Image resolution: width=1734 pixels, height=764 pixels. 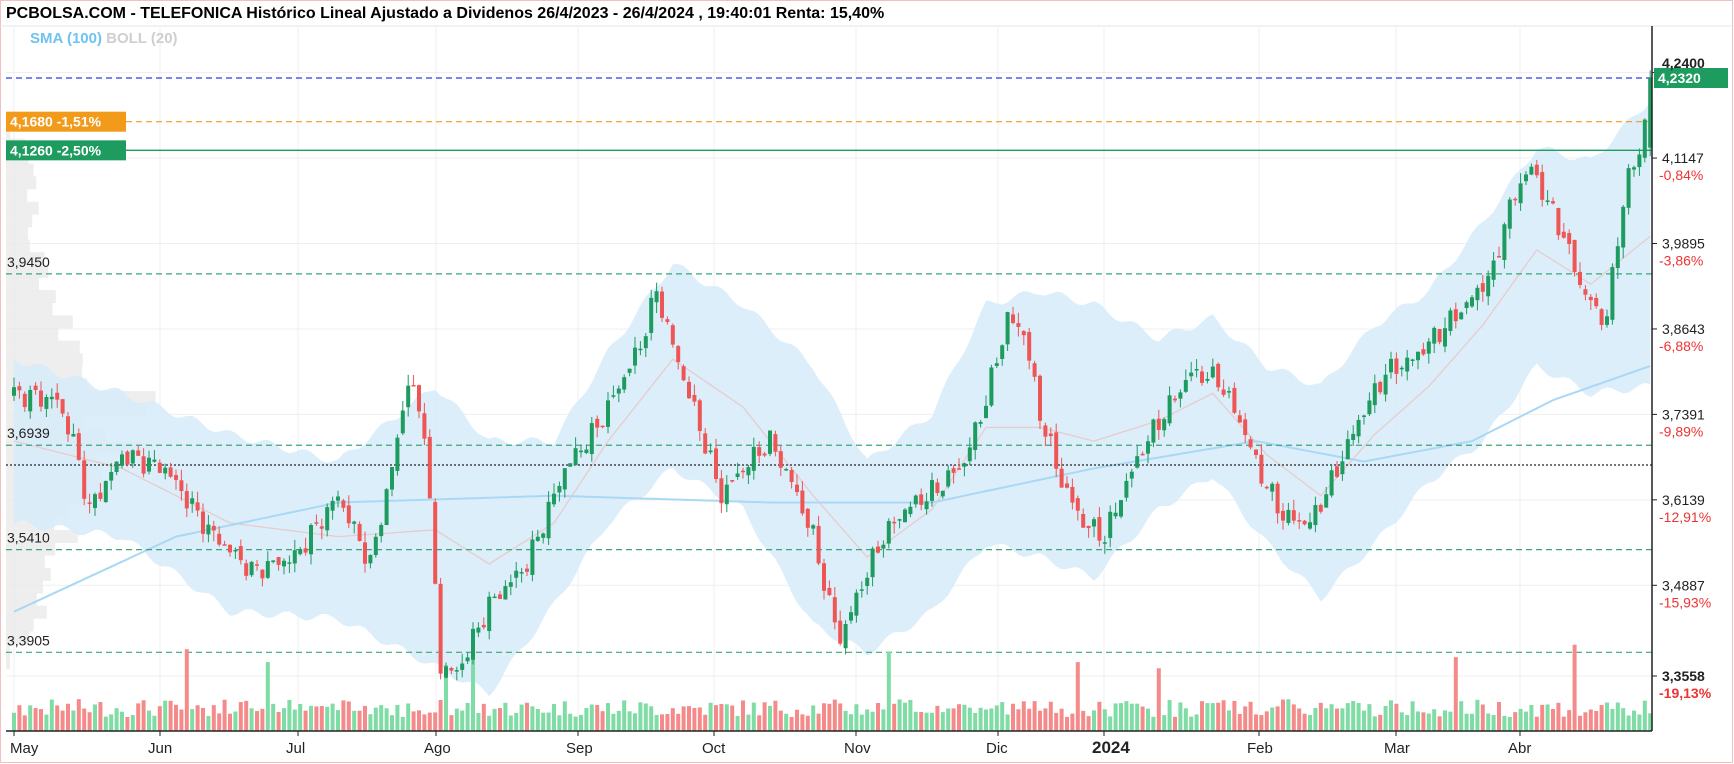 I want to click on x-tick-label: Oct, so click(x=714, y=748).